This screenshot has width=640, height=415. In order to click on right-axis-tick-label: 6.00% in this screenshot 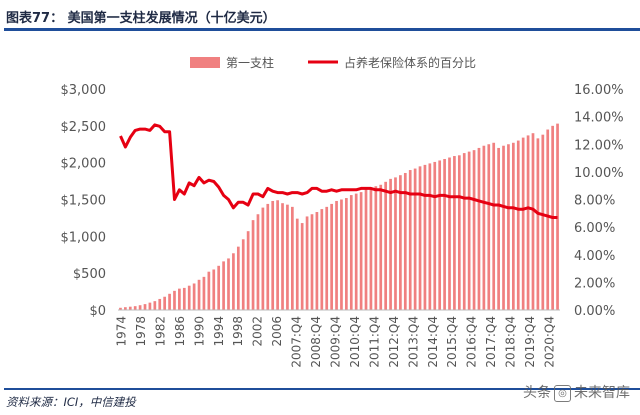, I will do `click(594, 228)`.